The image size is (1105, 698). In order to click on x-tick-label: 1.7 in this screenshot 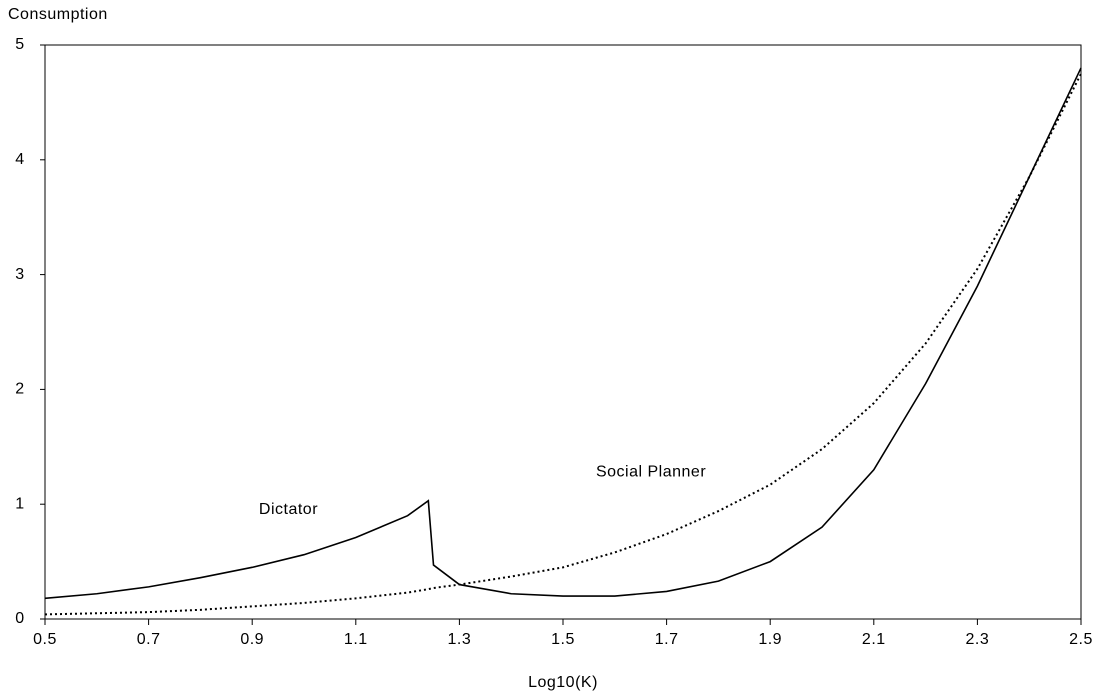, I will do `click(667, 639)`.